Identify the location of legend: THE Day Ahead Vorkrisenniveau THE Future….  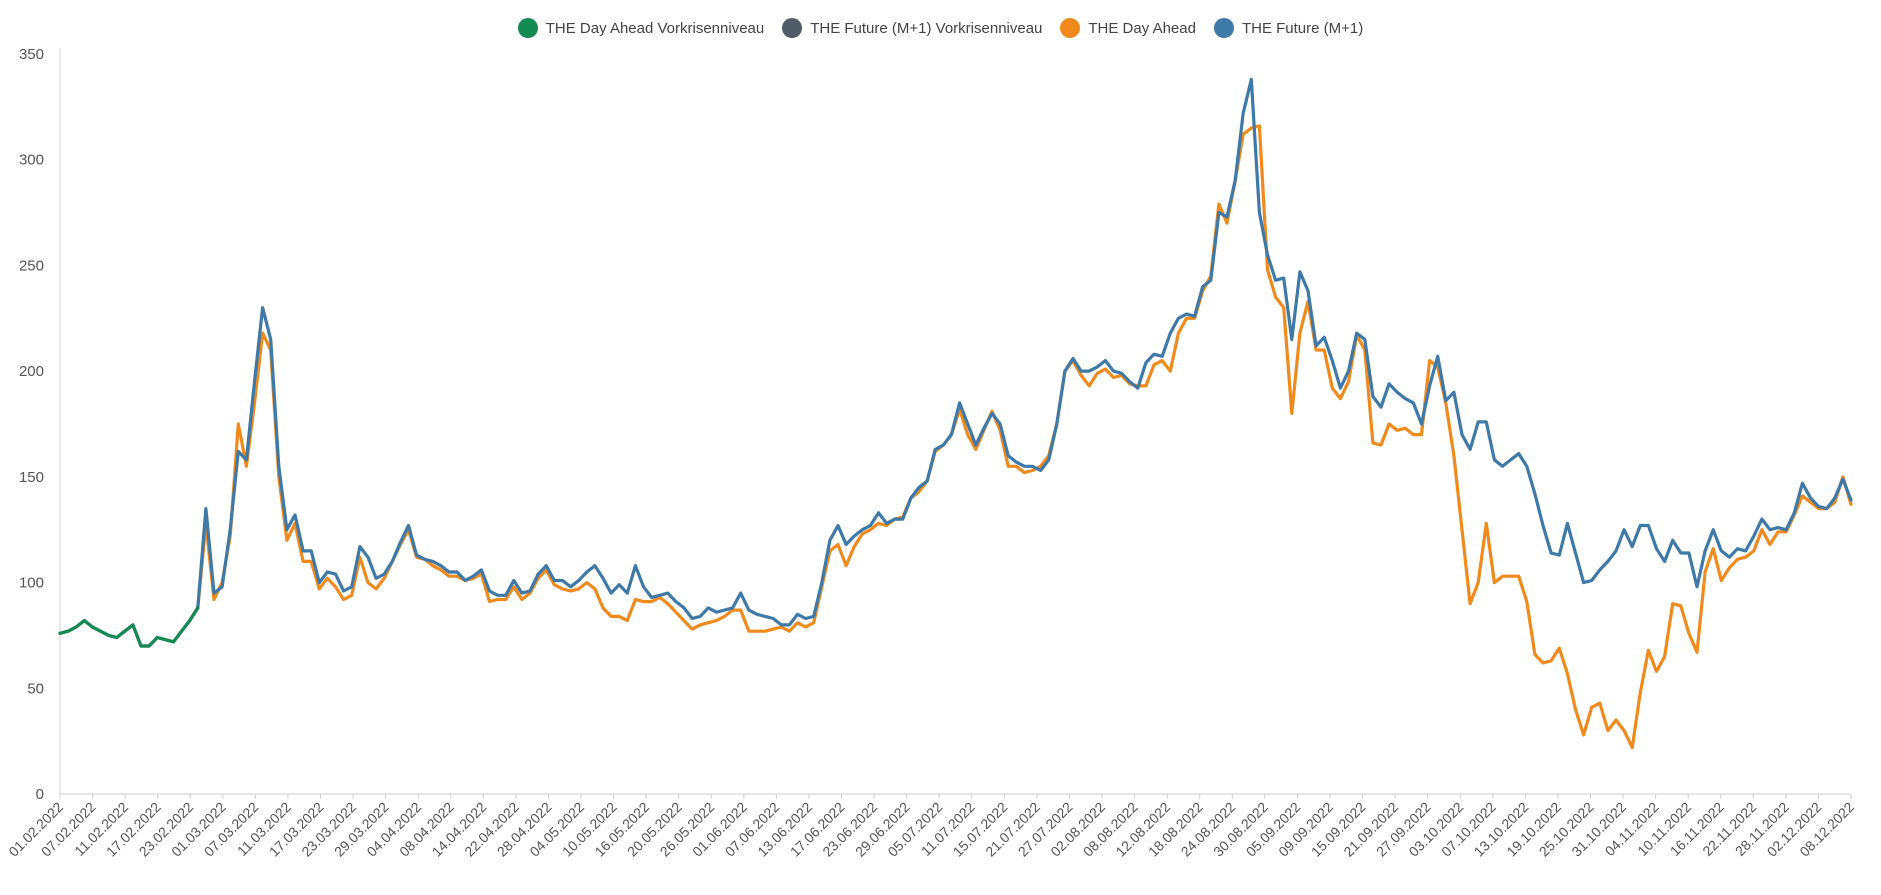
(940, 28).